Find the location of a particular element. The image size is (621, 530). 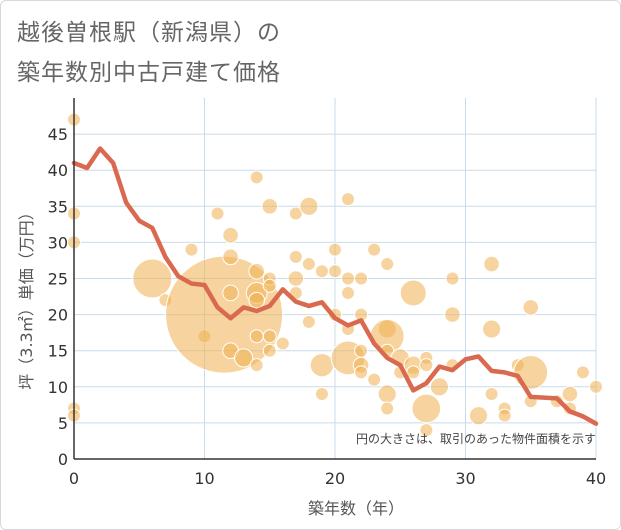

x-tick-label: 0 is located at coordinates (74, 478).